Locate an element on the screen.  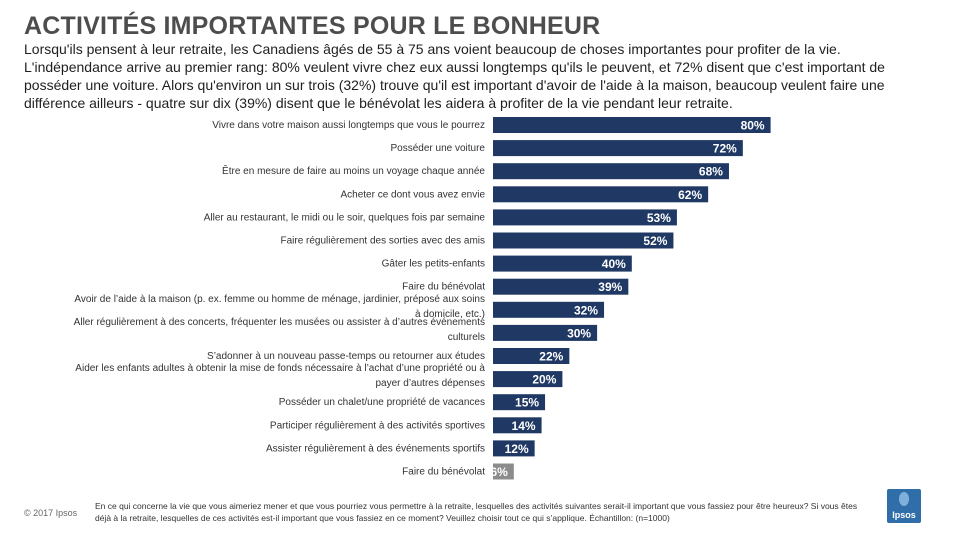
bar-row: 72% Posséder une voiture is located at coordinates (566, 148).